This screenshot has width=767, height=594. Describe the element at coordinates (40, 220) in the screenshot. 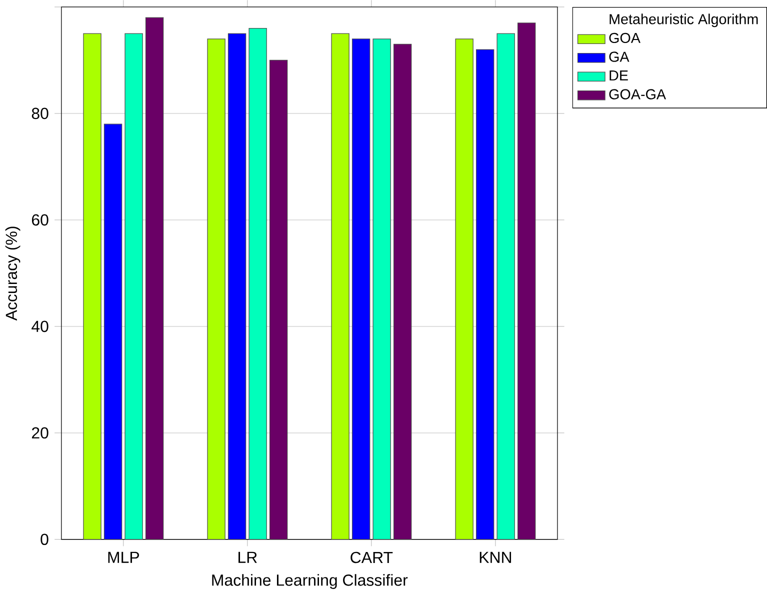

I see `y-tick-label: 60` at that location.